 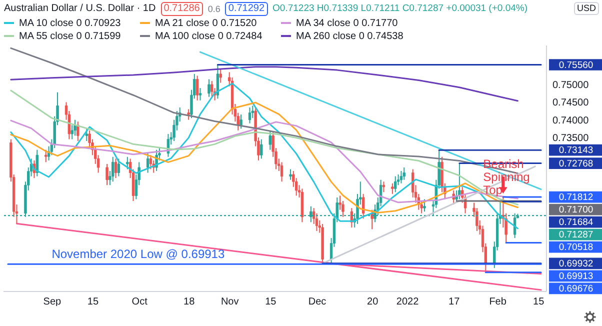 What do you see at coordinates (571, 120) in the screenshot?
I see `y-tick-label: 0.74000` at bounding box center [571, 120].